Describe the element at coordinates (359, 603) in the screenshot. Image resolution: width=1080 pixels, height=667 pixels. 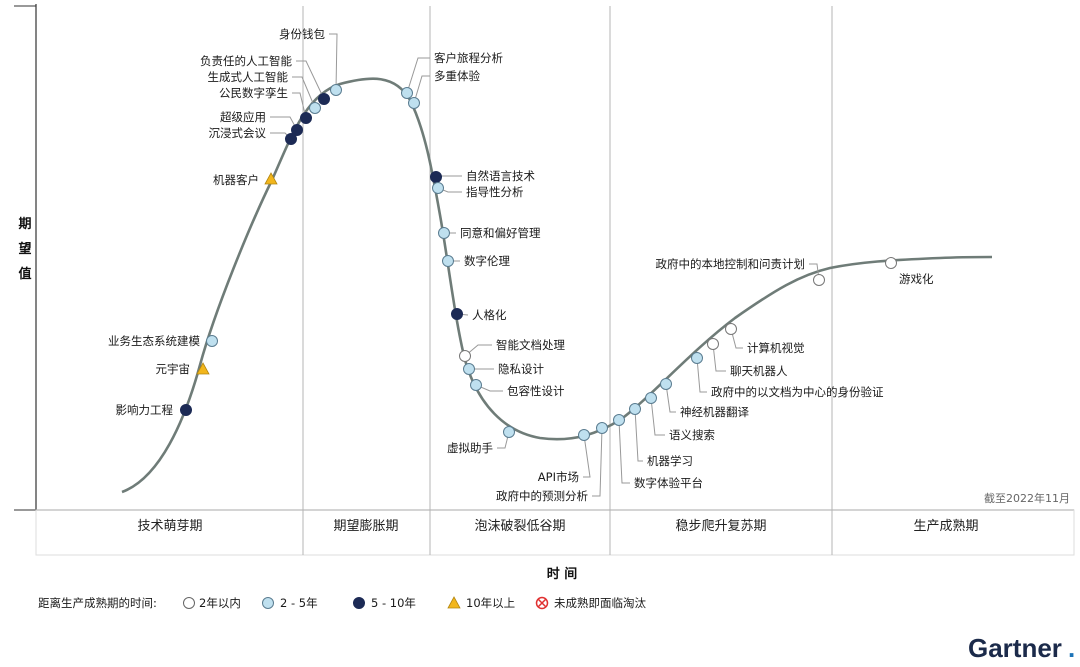
I see `legend-marker-dark` at that location.